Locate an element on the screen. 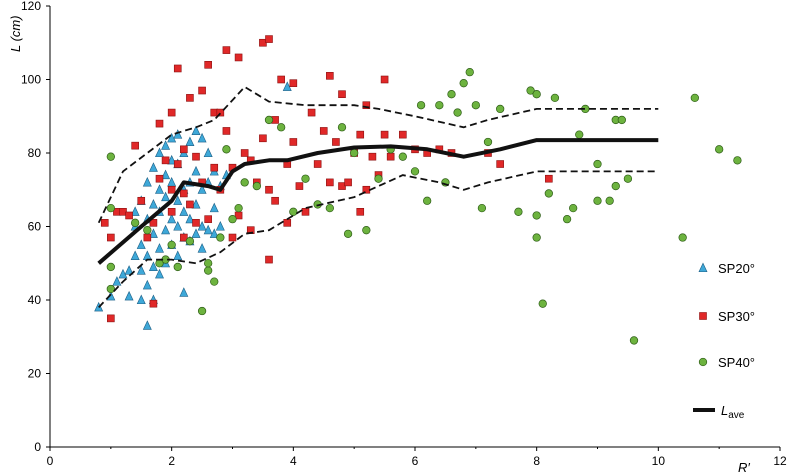 This screenshot has height=474, width=789. legend: SP20° SP30° SP40° Lave is located at coordinates (724, 341).